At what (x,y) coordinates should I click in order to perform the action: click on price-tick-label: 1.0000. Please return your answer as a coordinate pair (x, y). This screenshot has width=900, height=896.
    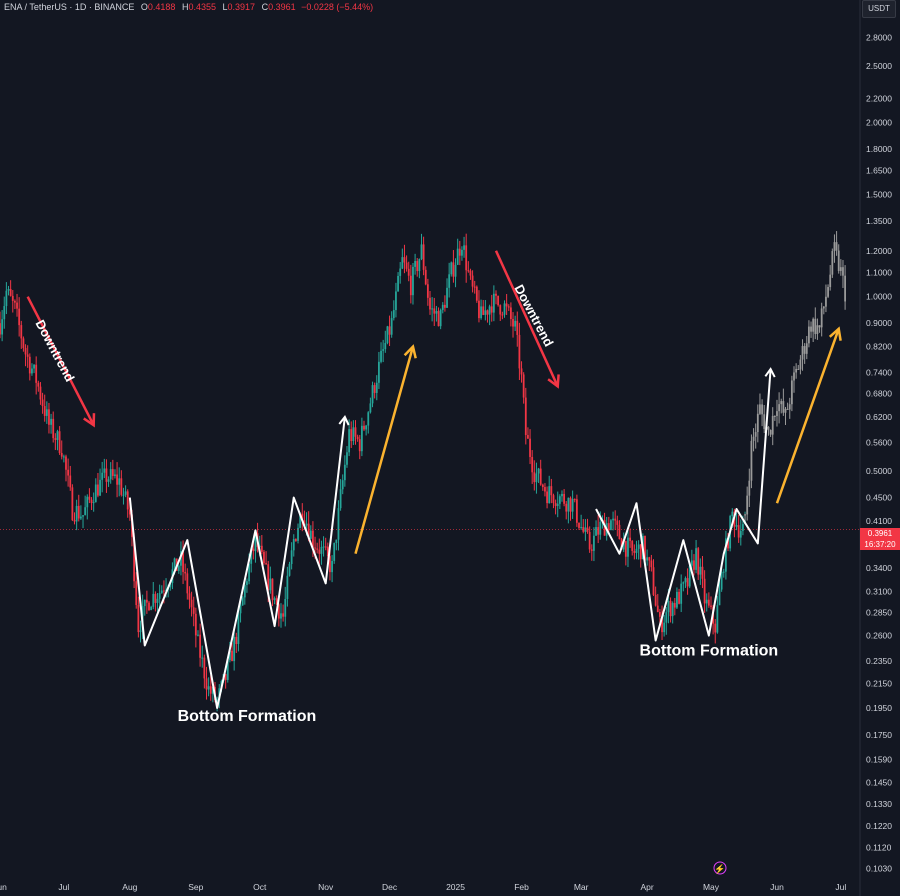
    Looking at the image, I should click on (879, 297).